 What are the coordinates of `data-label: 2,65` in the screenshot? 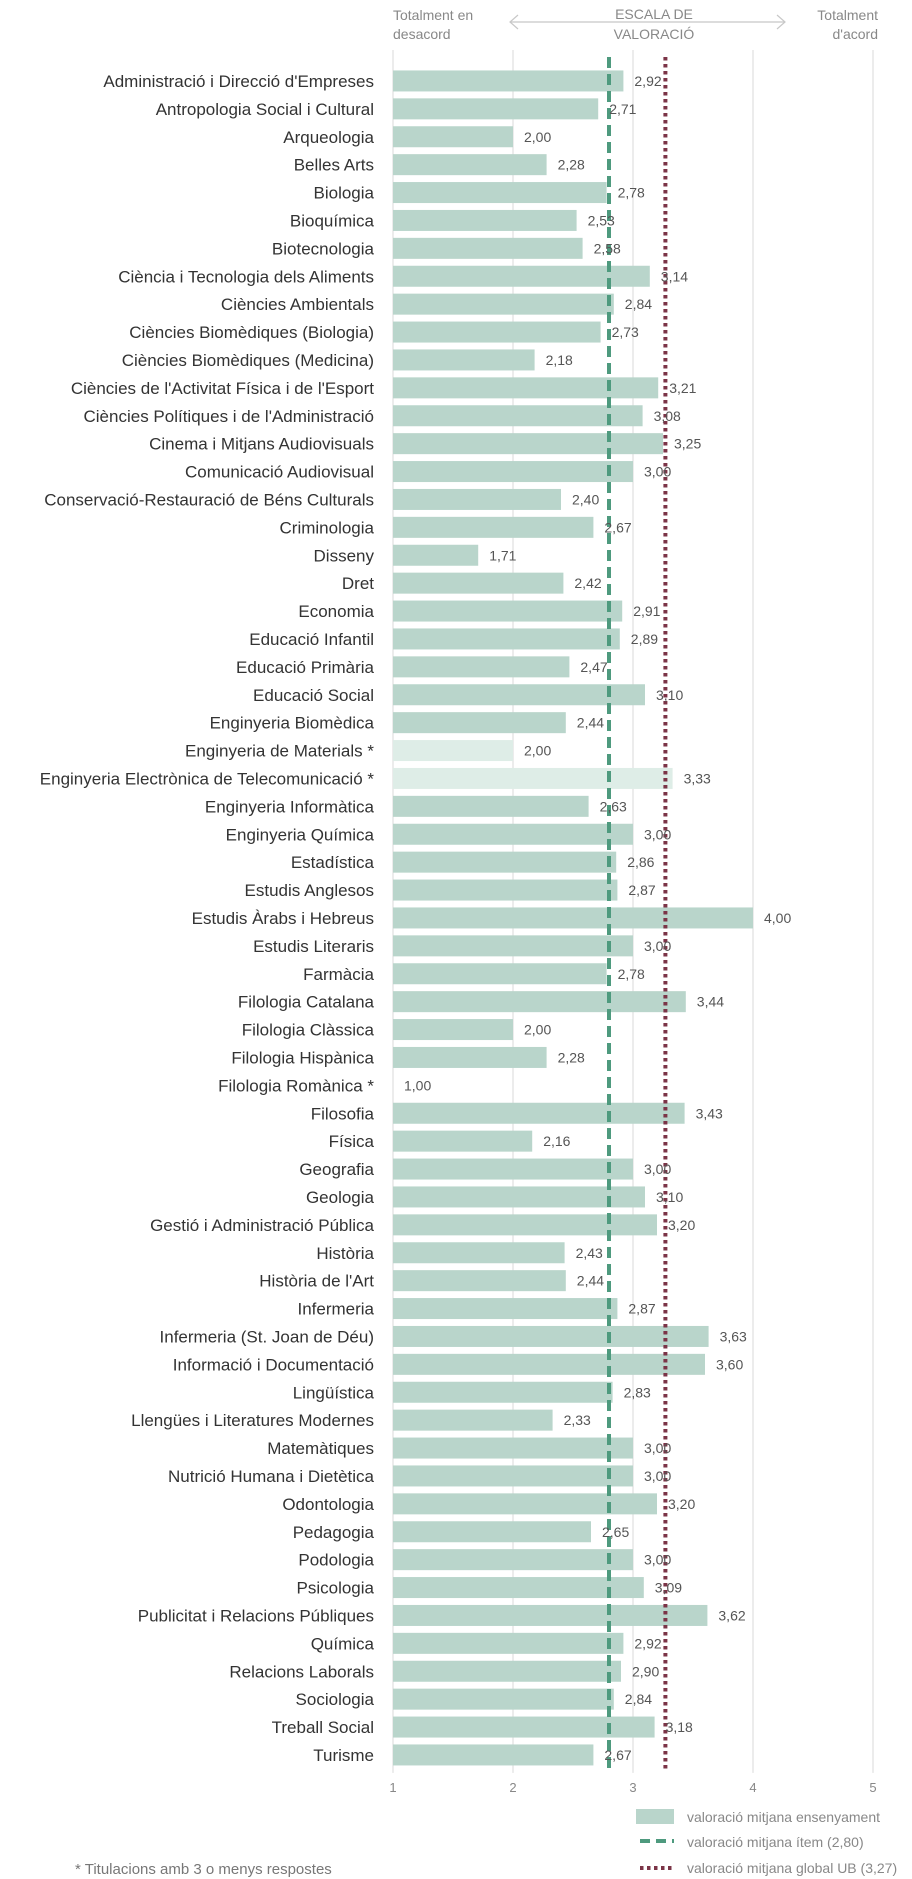 It's located at (615, 1532).